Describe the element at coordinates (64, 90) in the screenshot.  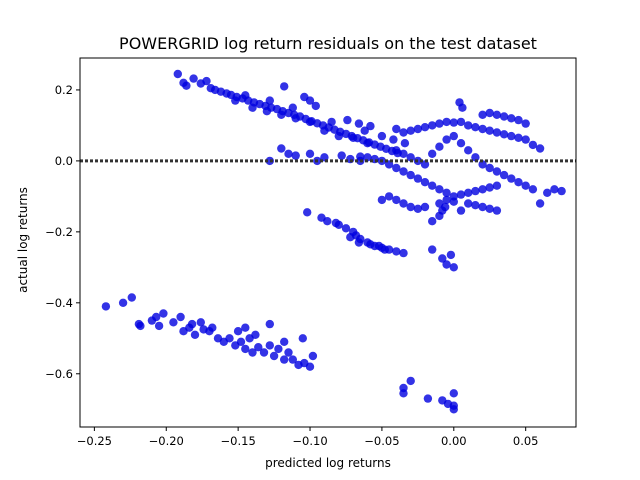
I see `y-tick-label: 0.2` at that location.